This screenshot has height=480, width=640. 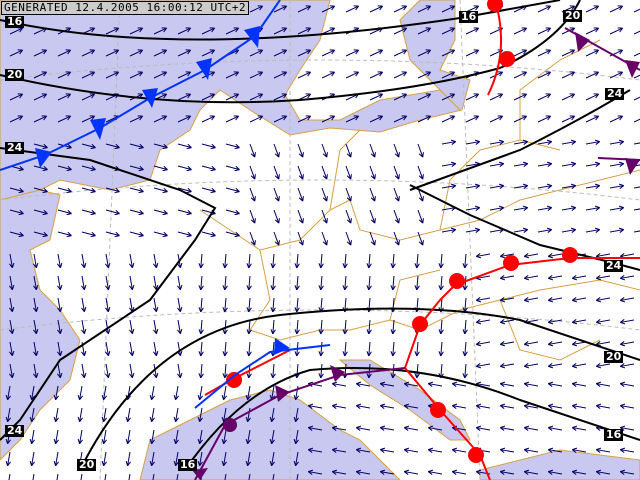 I want to click on mediterranean, so click(x=270, y=434).